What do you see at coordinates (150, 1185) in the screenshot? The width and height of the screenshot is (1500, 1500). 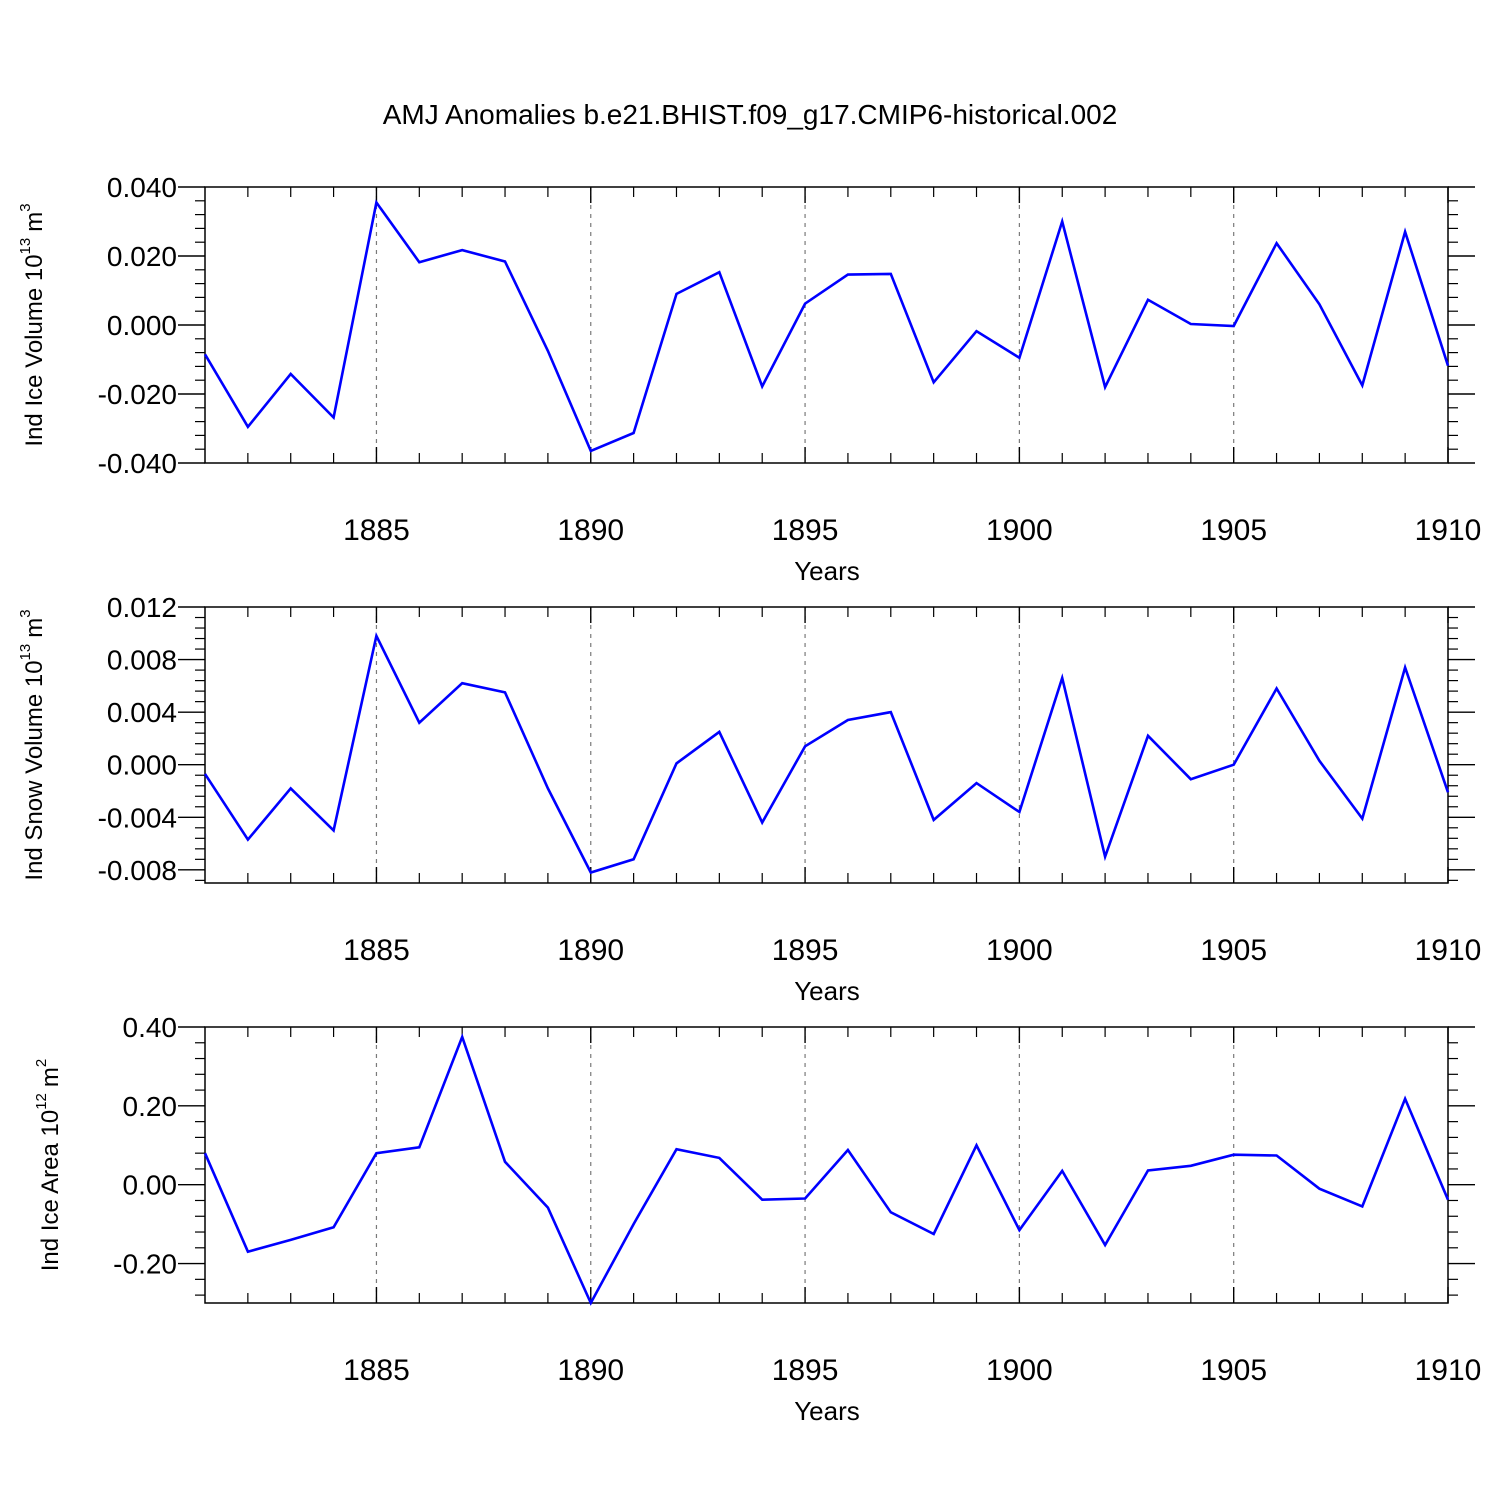 I see `y-tick-label: 0.00` at bounding box center [150, 1185].